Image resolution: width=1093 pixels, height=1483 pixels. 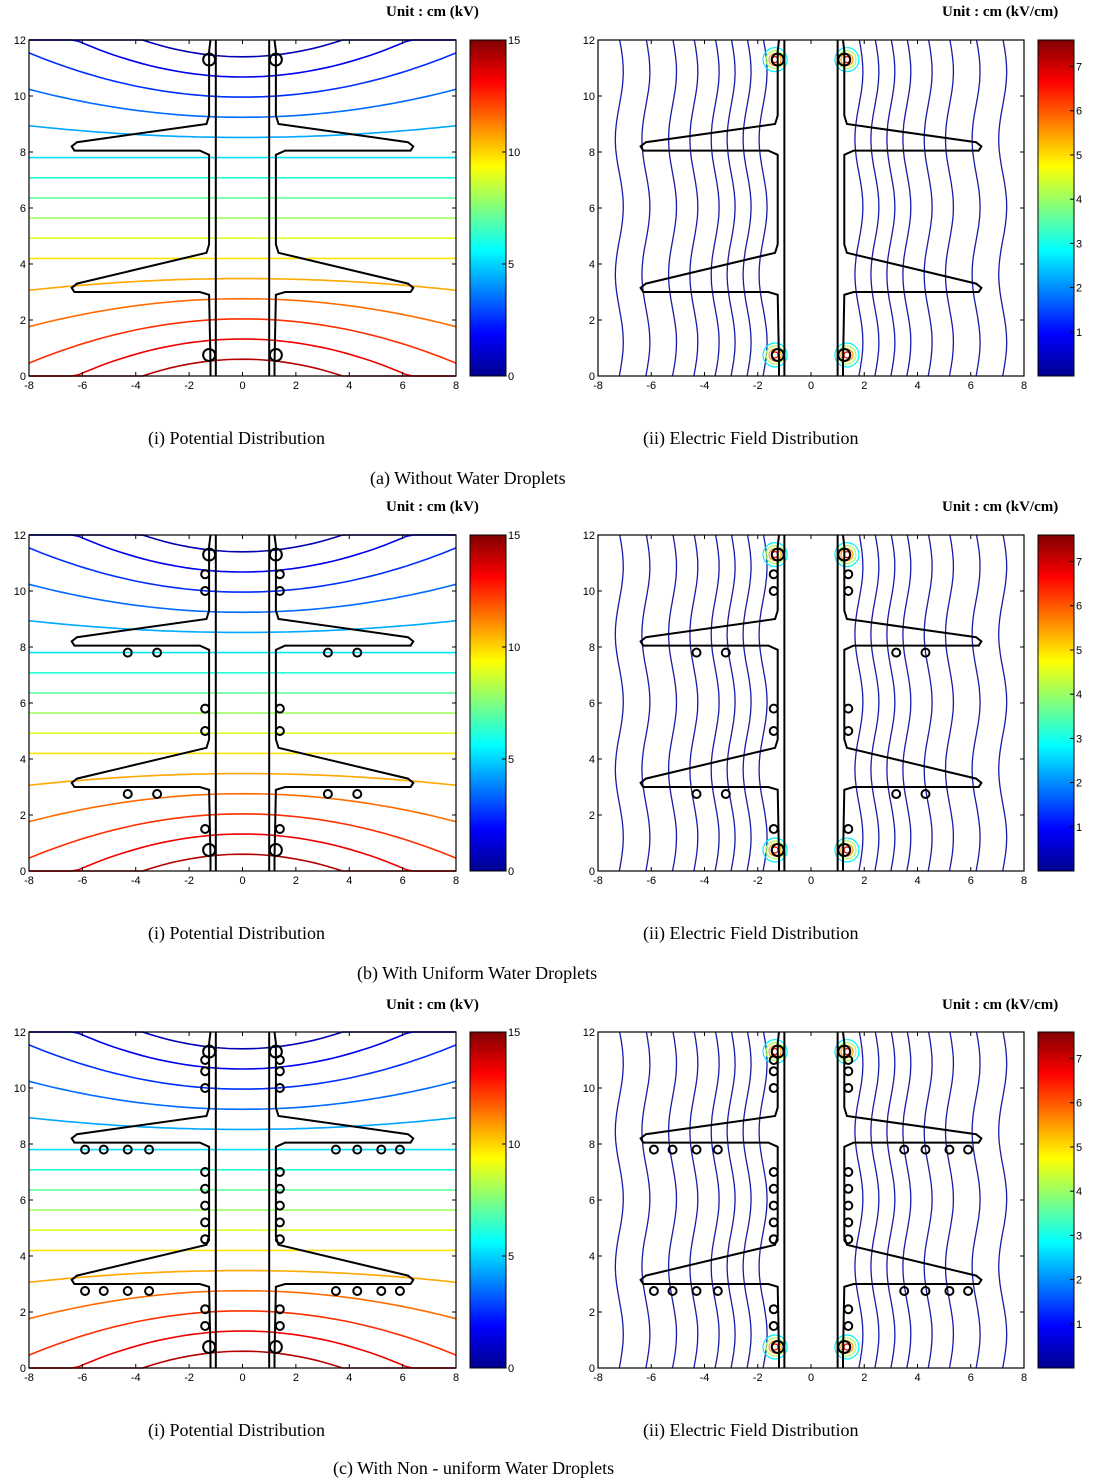 I want to click on colorbar-tick-label: 0, so click(x=511, y=1369).